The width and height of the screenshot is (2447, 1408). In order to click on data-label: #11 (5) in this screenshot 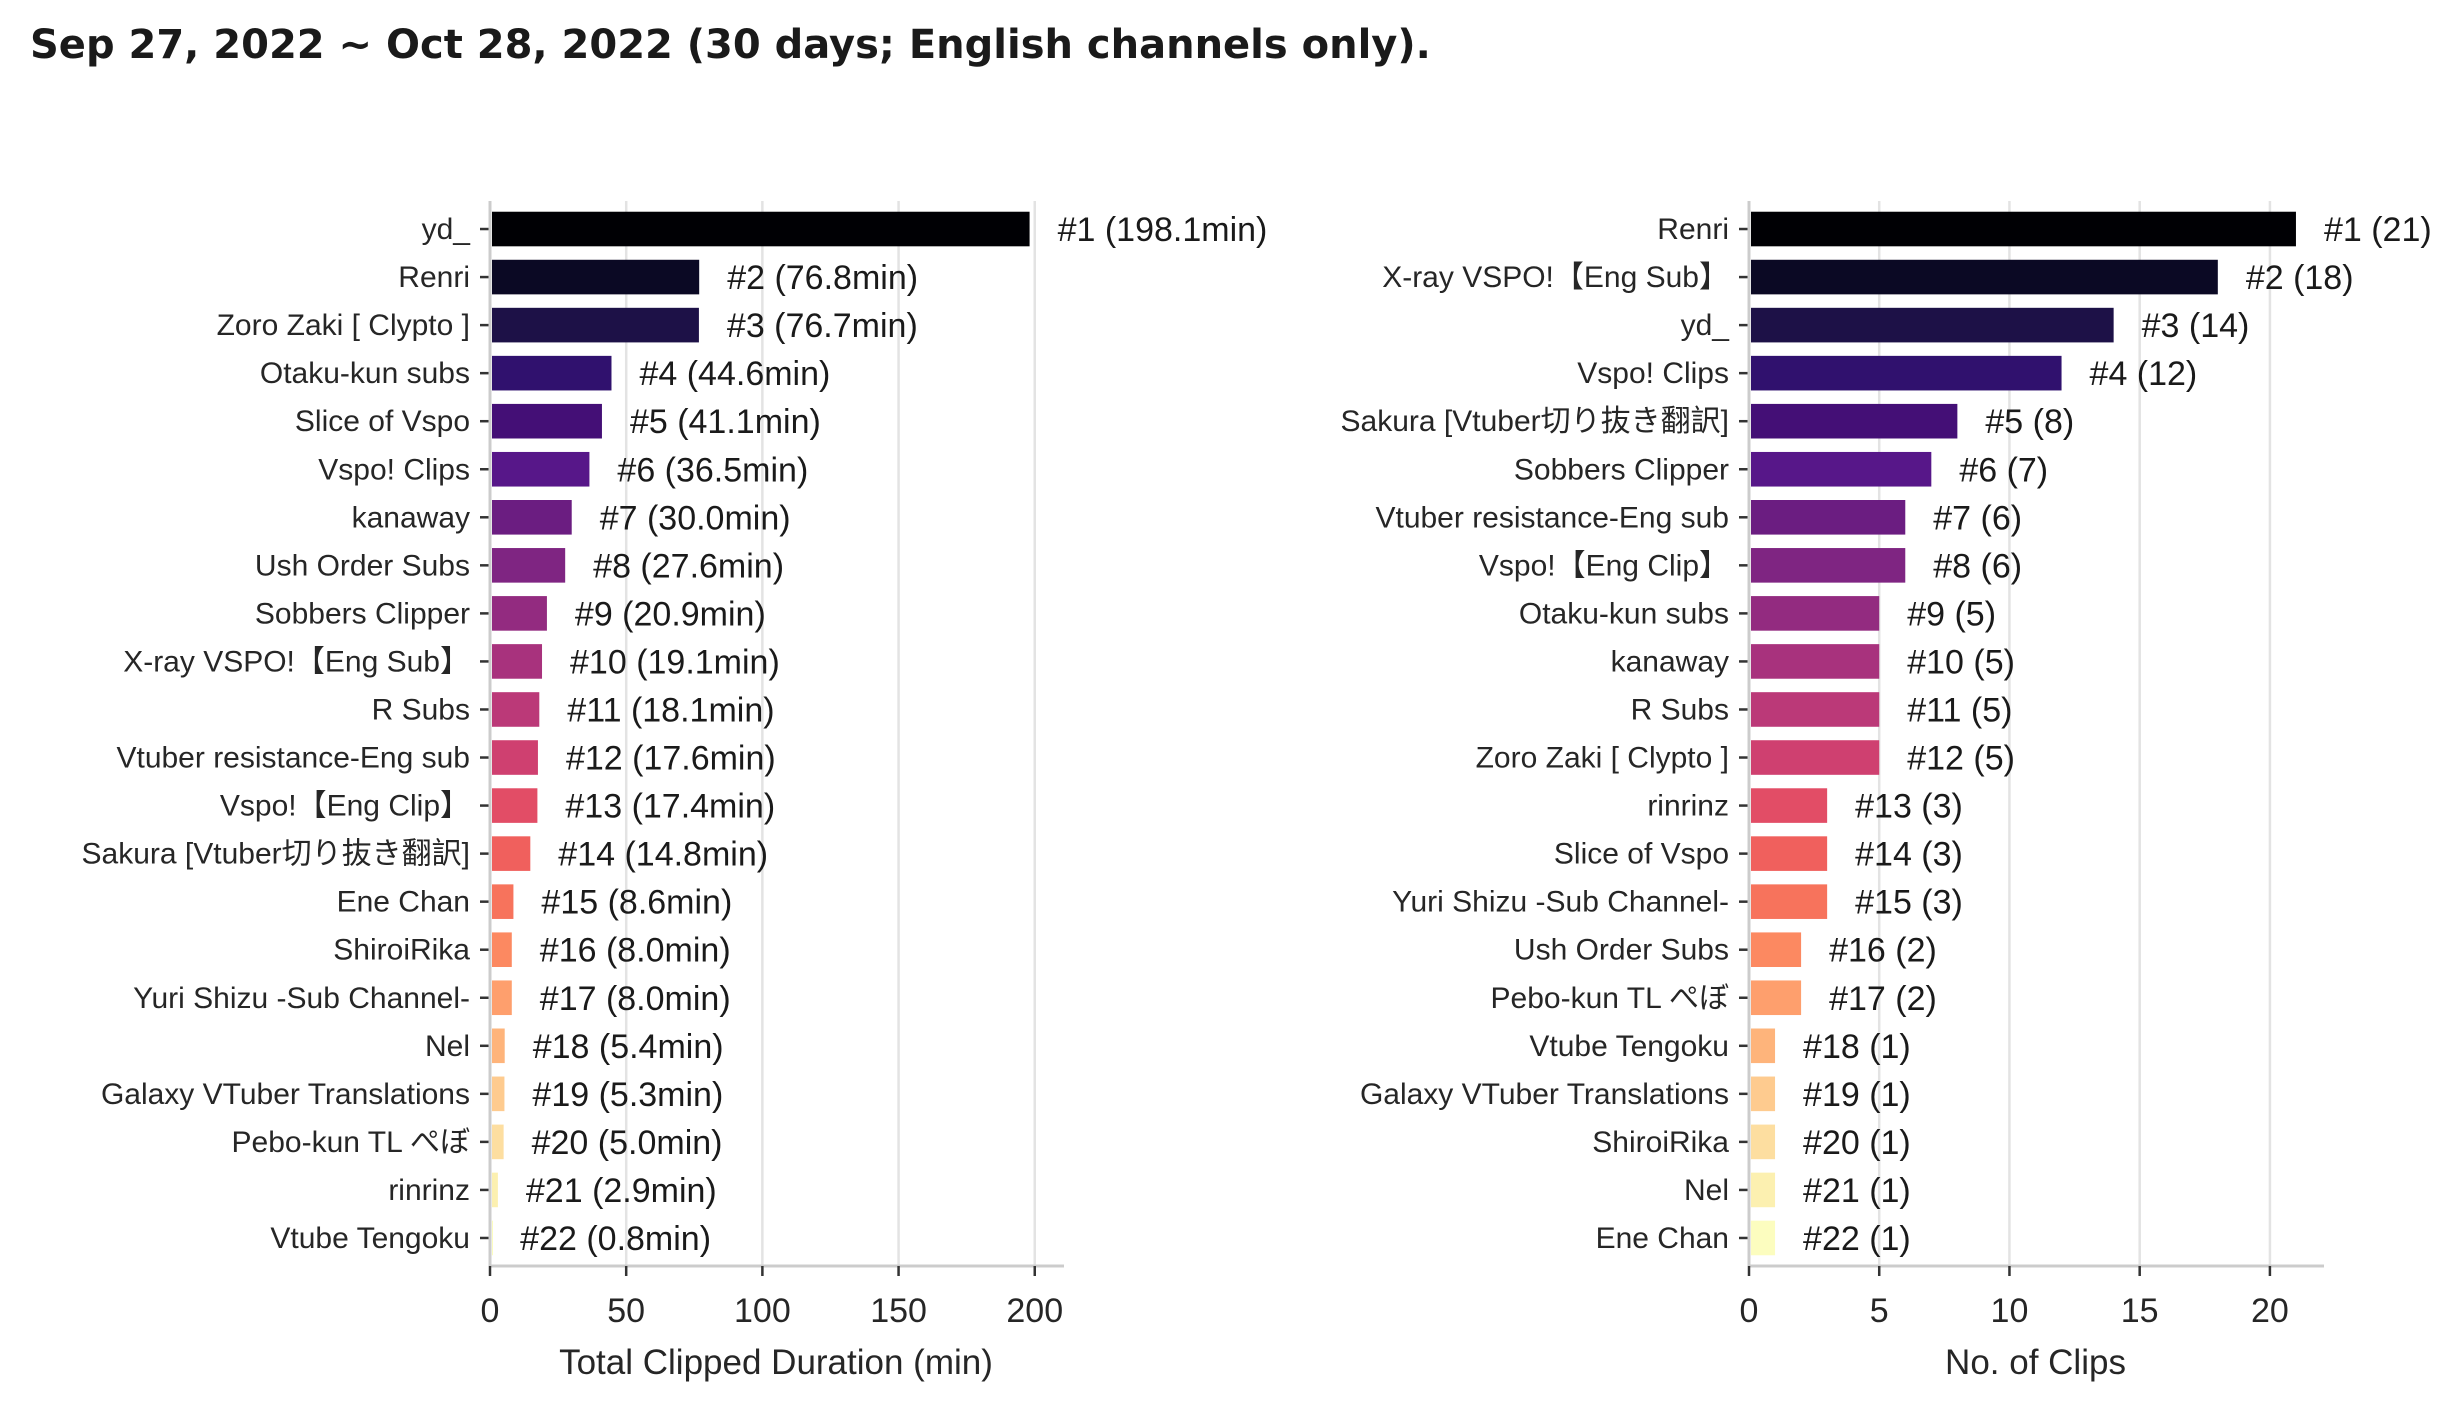, I will do `click(1959, 710)`.